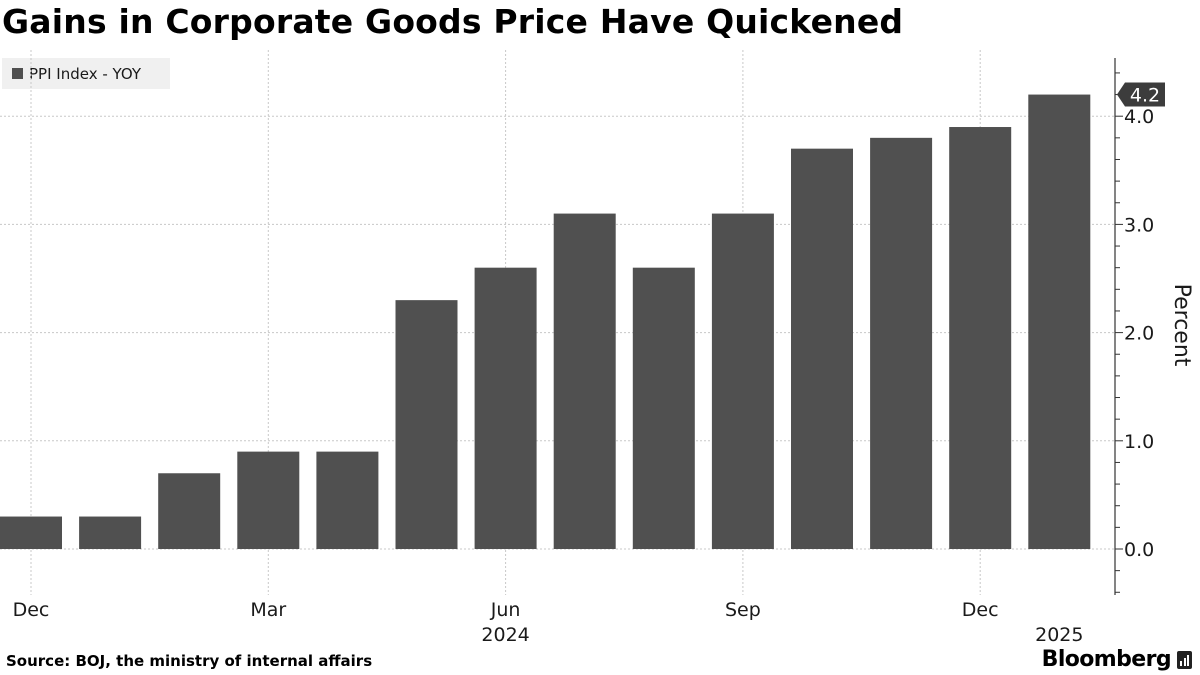 The height and width of the screenshot is (675, 1200). I want to click on callout-box, so click(1141, 94).